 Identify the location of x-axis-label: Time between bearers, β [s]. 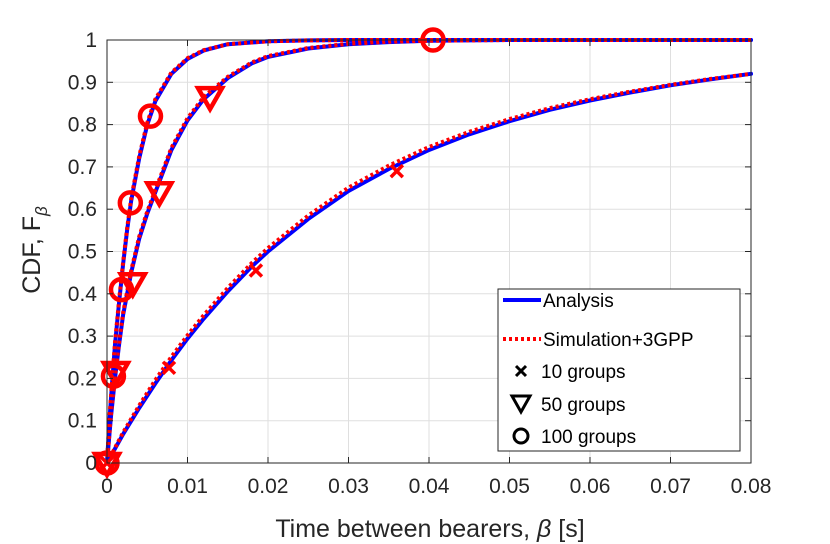
(429, 529).